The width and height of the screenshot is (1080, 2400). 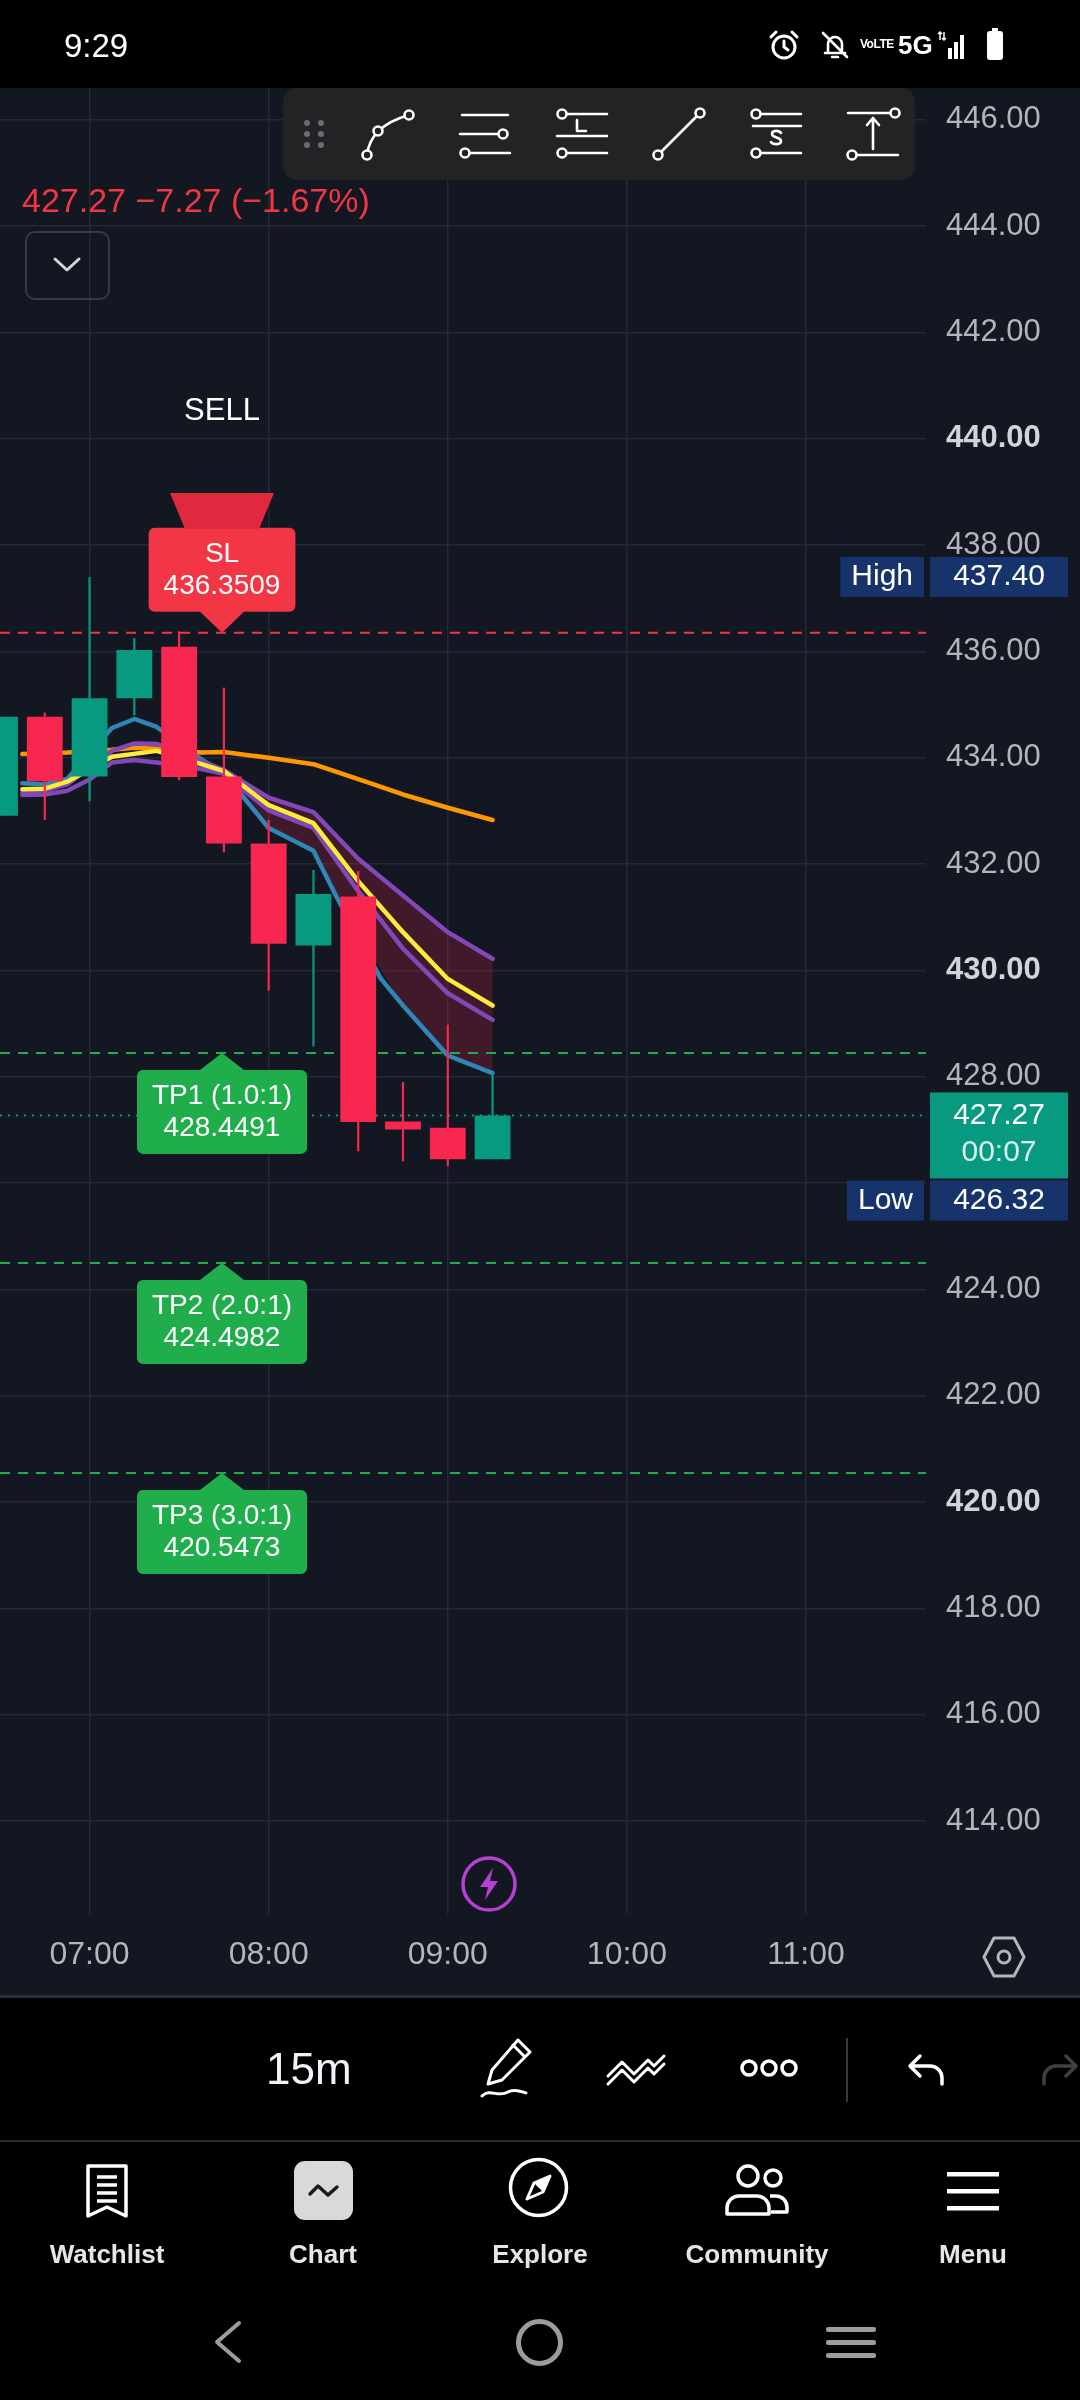 What do you see at coordinates (993, 650) in the screenshot?
I see `y-tick-label: 436.00` at bounding box center [993, 650].